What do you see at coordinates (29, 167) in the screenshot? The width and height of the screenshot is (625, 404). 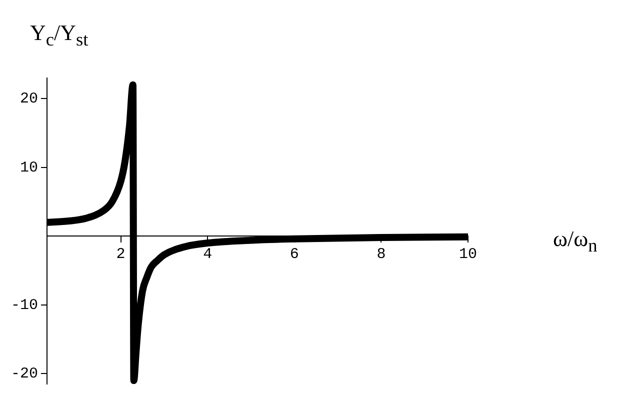 I see `y-tick-label: 10` at bounding box center [29, 167].